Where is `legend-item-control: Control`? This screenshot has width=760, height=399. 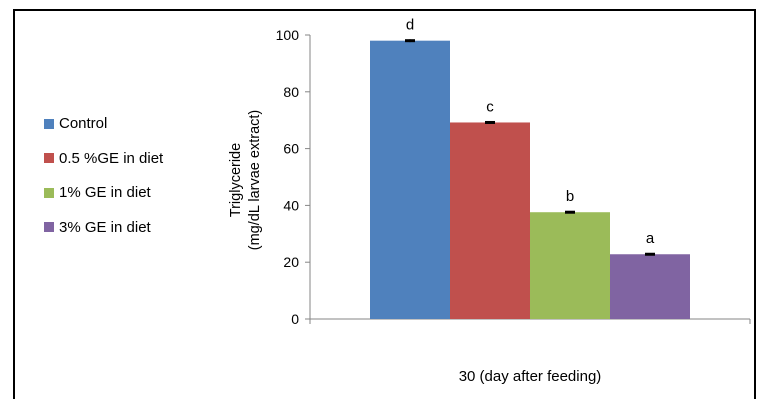 legend-item-control: Control is located at coordinates (103, 123).